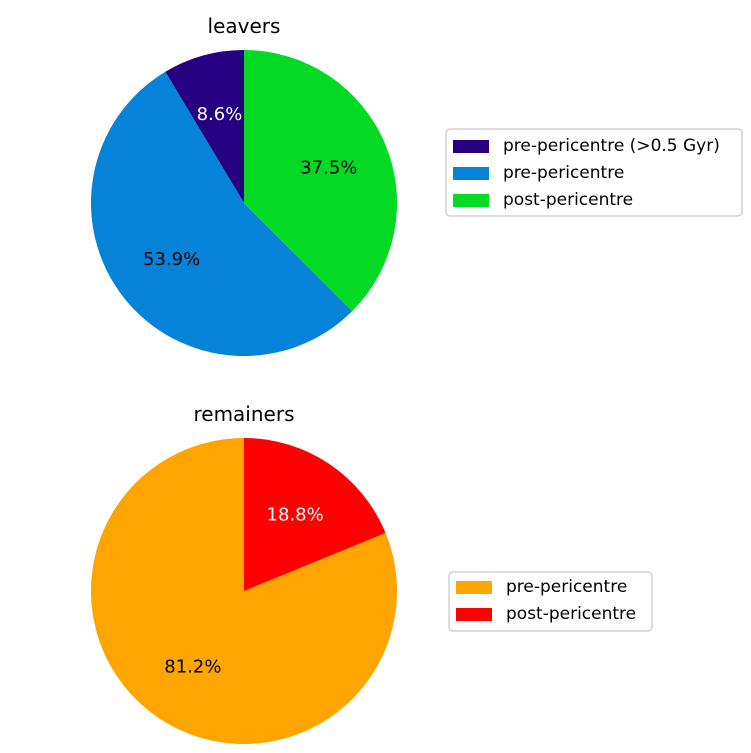 The width and height of the screenshot is (751, 753). Describe the element at coordinates (295, 514) in the screenshot. I see `pie-slice-label-post-pericentre: 18.8%` at that location.